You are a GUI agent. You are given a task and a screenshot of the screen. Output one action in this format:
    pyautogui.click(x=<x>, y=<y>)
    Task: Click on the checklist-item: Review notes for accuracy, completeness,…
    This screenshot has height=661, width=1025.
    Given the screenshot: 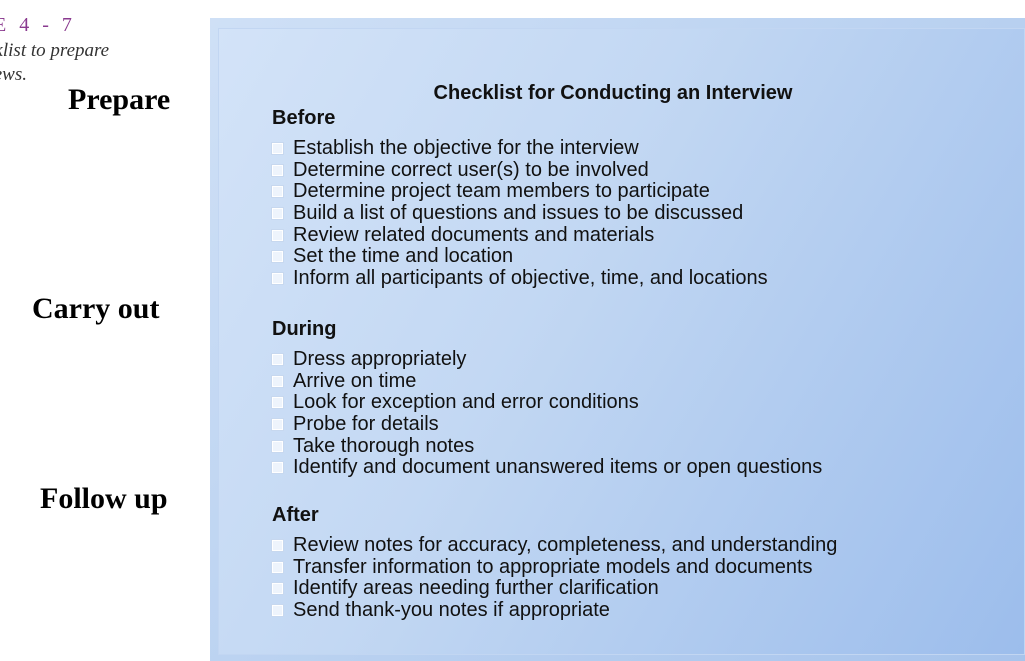 What is the action you would take?
    pyautogui.click(x=554, y=546)
    